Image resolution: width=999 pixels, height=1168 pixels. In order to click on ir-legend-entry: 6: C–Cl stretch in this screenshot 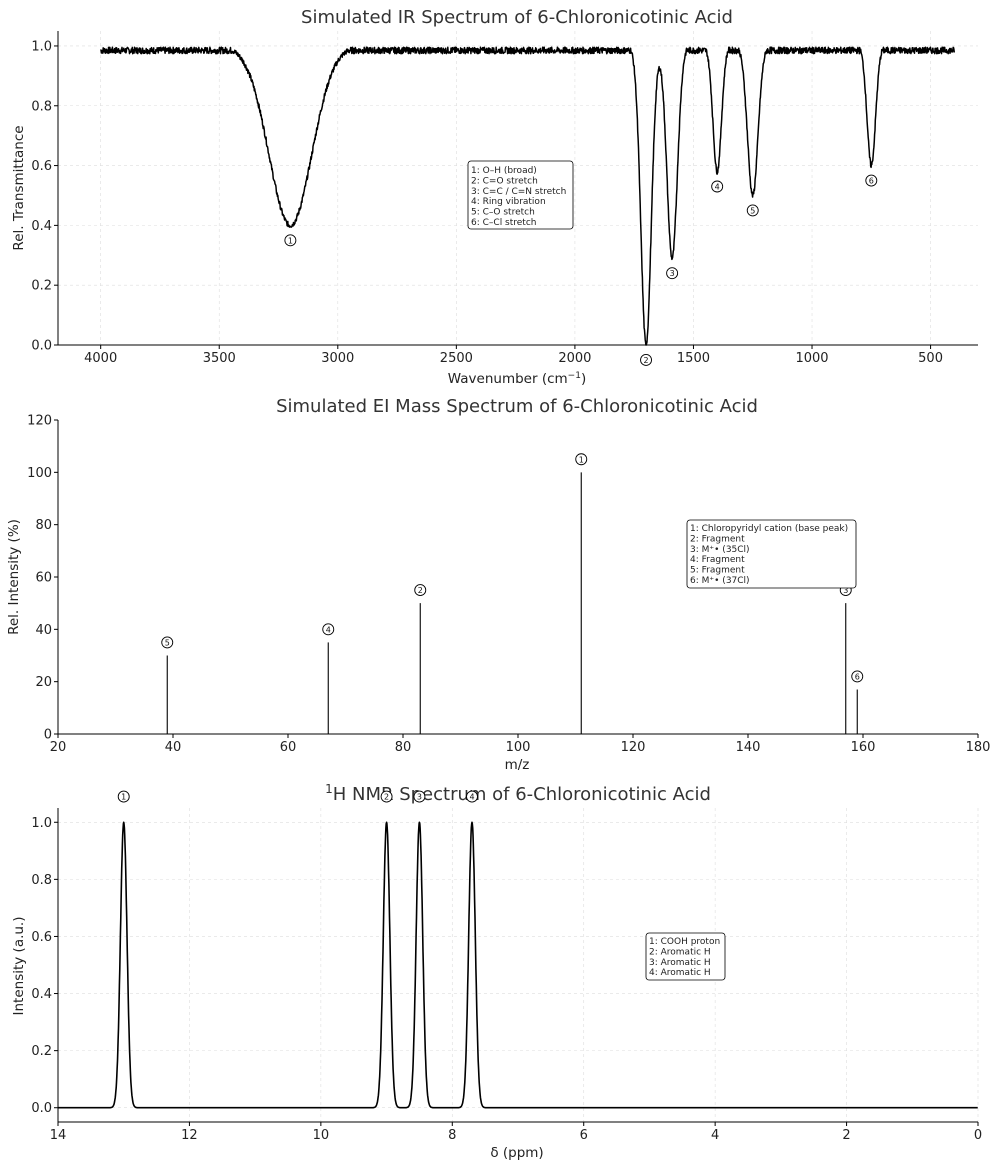, I will do `click(504, 223)`.